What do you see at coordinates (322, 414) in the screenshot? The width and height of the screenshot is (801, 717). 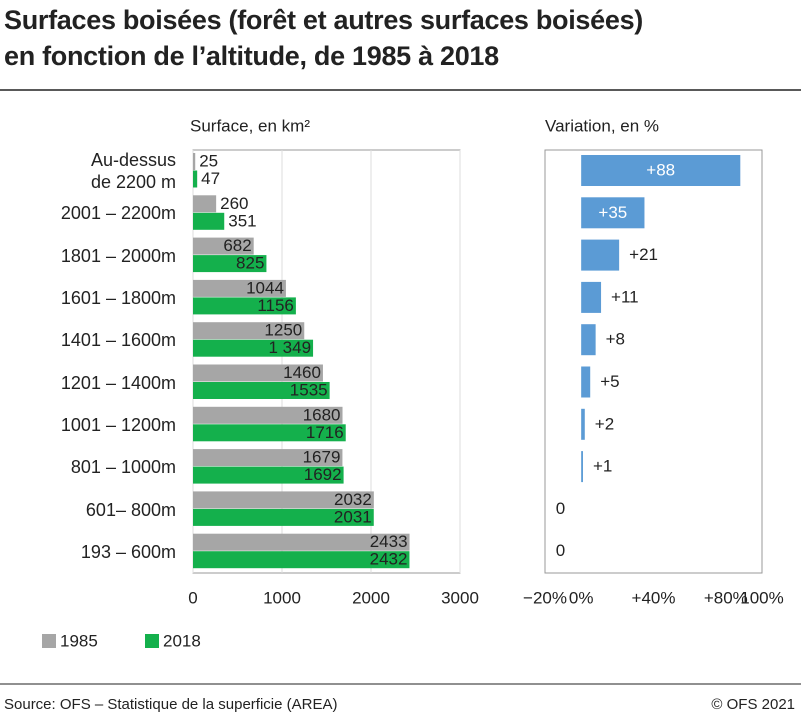 I see `data-label: 1680` at bounding box center [322, 414].